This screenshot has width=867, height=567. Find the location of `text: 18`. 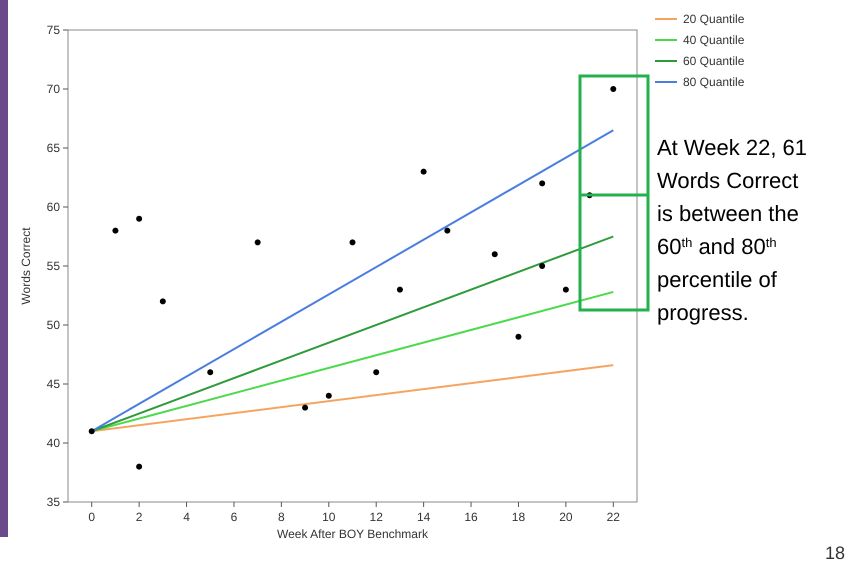

text: 18 is located at coordinates (834, 553).